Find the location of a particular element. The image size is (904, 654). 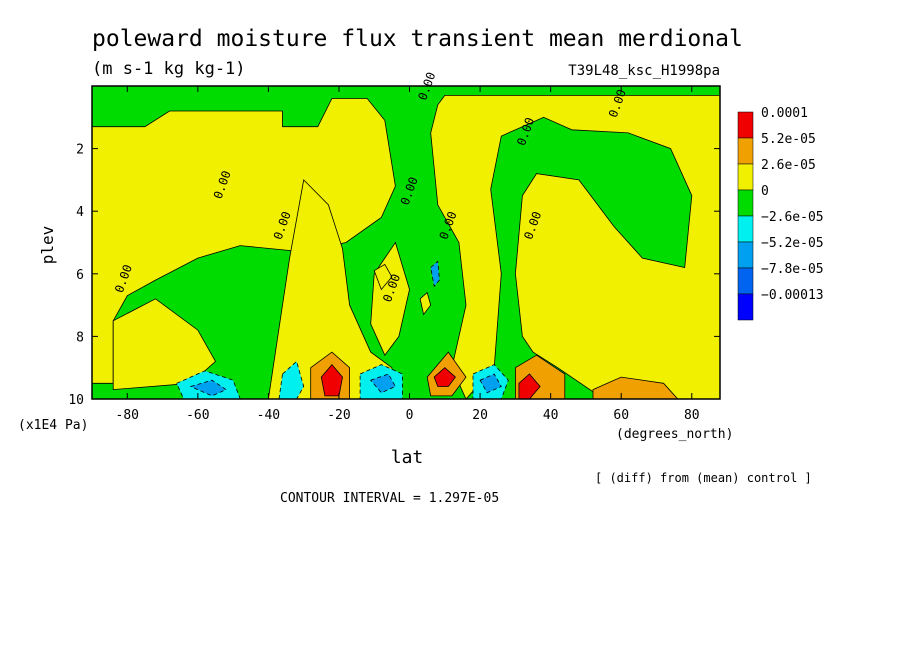

y-axis-units: (x1E4 Pa) is located at coordinates (53, 425).